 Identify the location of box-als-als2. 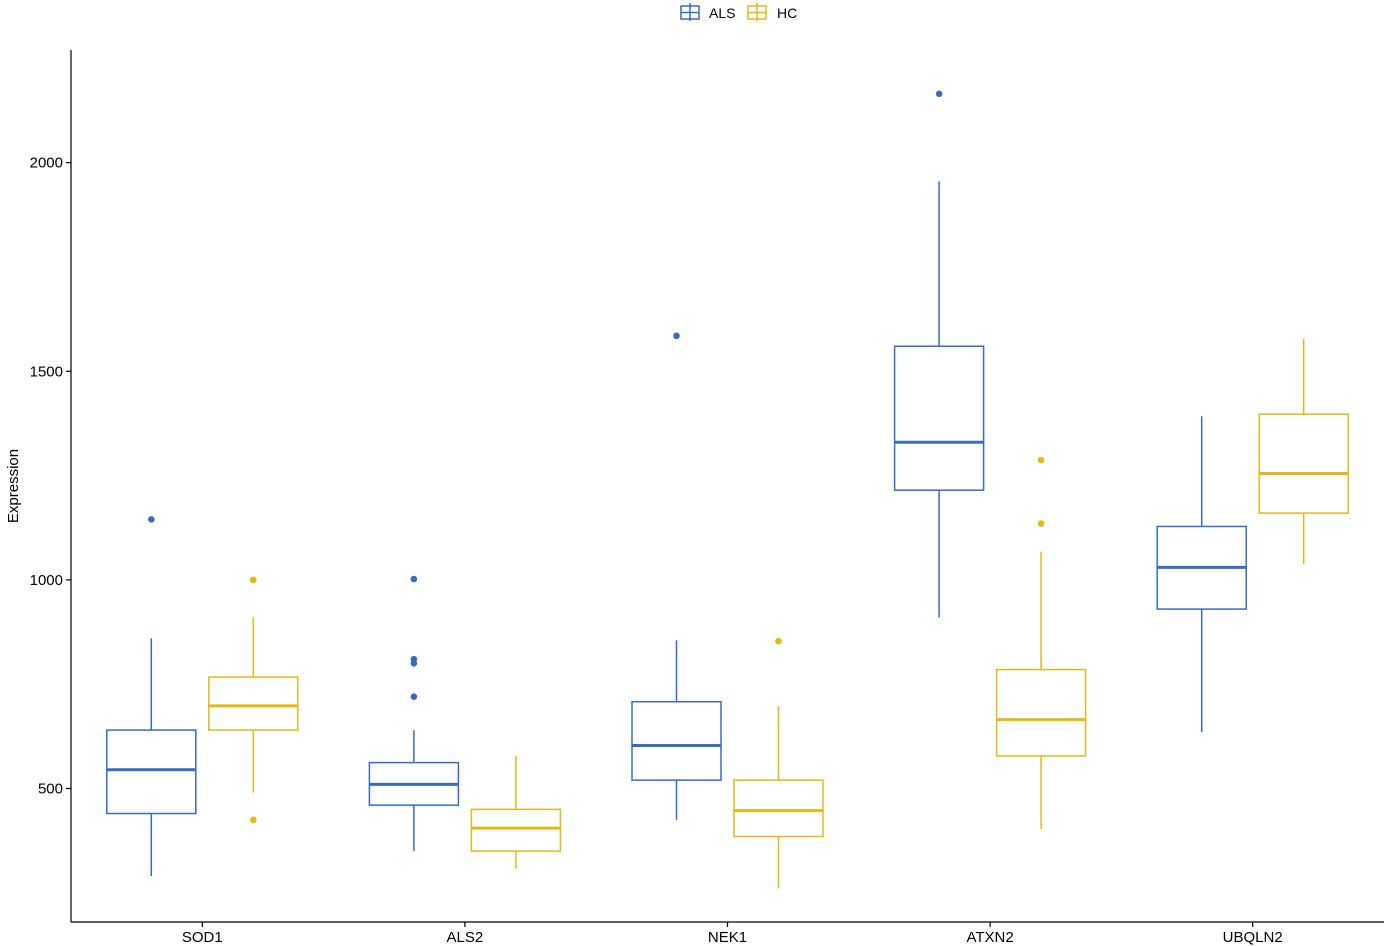
(414, 713).